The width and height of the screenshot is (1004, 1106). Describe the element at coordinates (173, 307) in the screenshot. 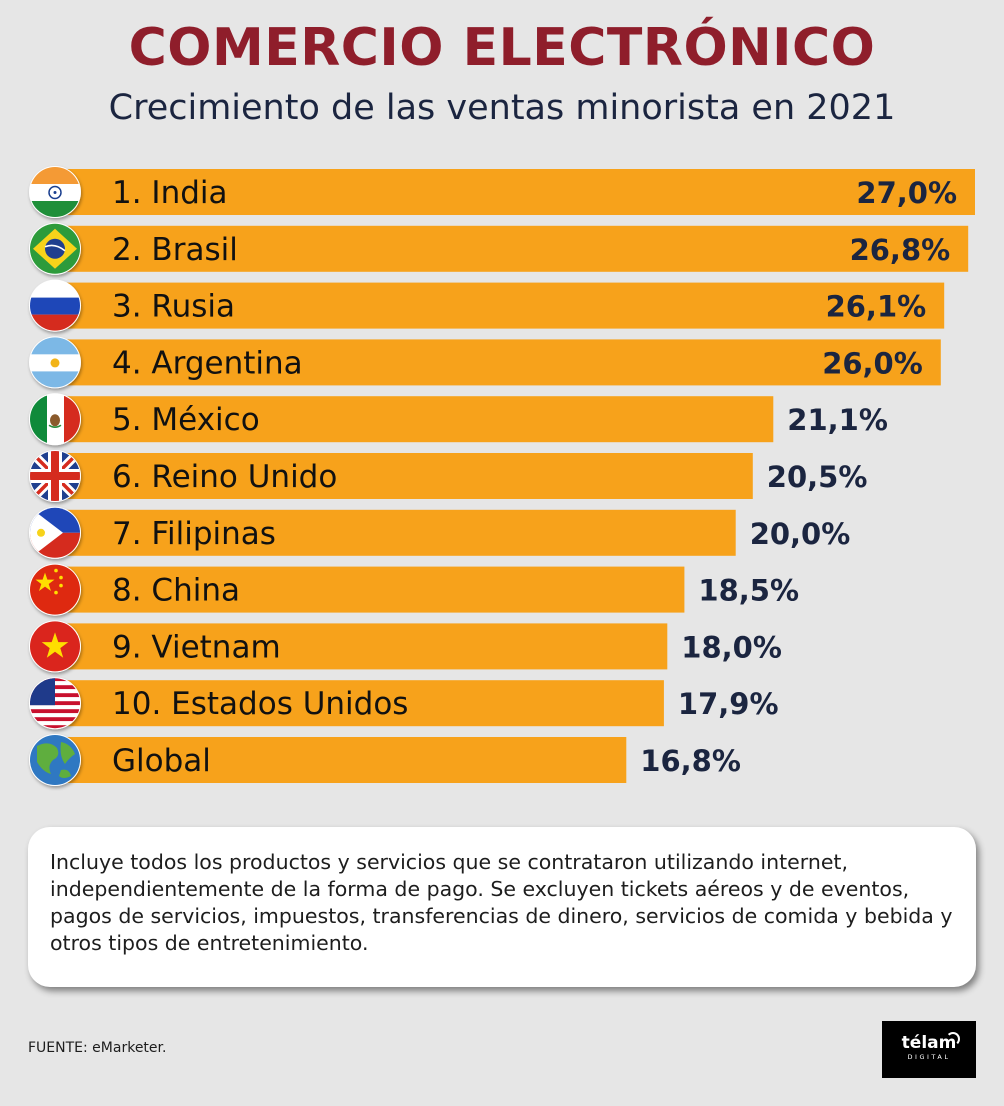

I see `category-label-2: 3. Rusia` at that location.